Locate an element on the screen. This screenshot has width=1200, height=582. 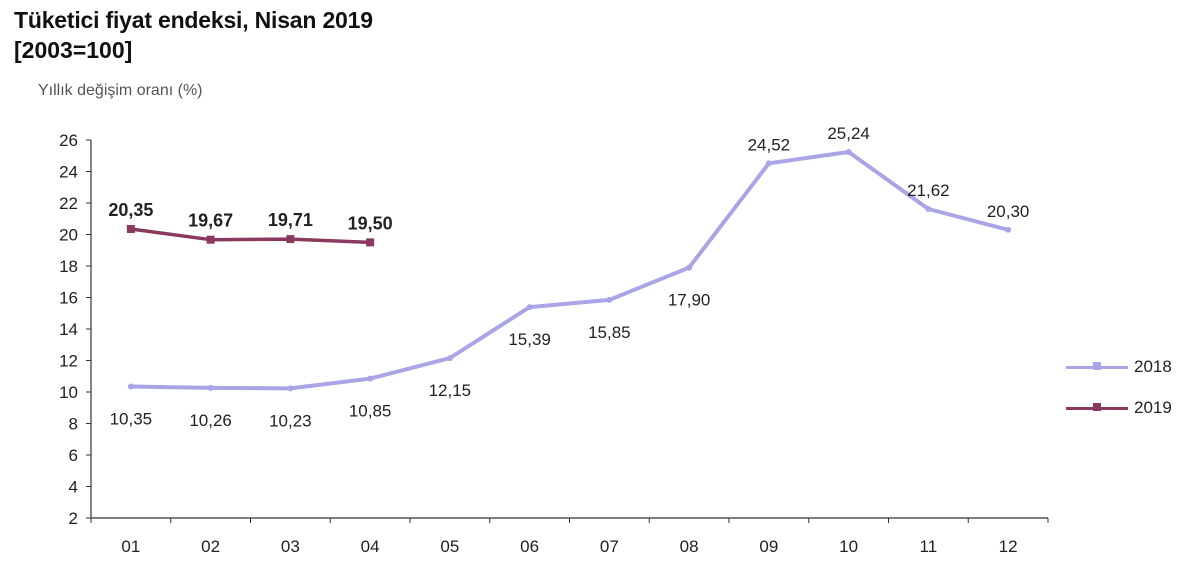
x-tick-label: 01 is located at coordinates (130, 546).